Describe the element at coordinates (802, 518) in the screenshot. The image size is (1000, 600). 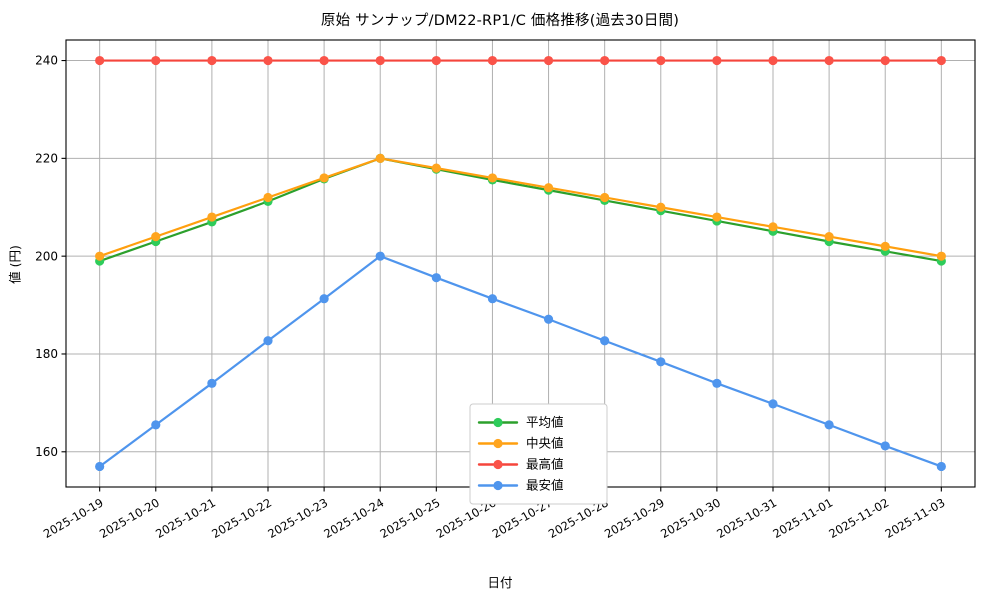
I see `x-tick-label: 2025-11-01` at that location.